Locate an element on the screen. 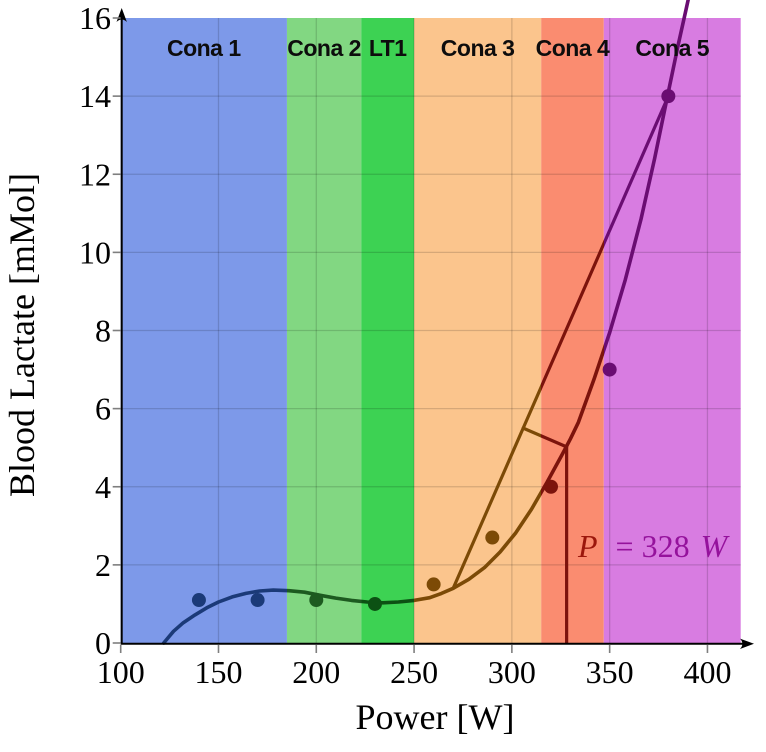 The image size is (766, 752). zone-labels: Cona 1 Cona 2 LT1 Cona 3 Cona 4 Cona 5 is located at coordinates (438, 48).